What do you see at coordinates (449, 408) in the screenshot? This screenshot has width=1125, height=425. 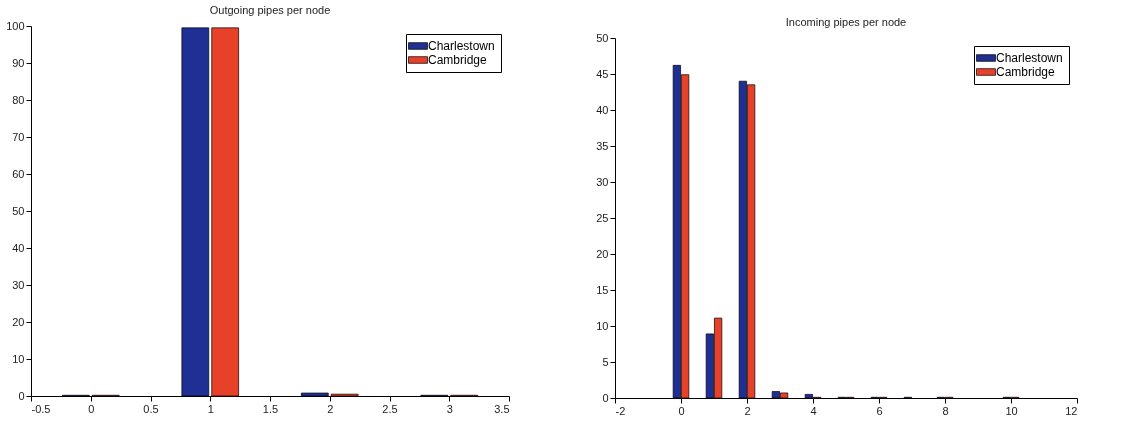 I see `x-tick-label: 3` at bounding box center [449, 408].